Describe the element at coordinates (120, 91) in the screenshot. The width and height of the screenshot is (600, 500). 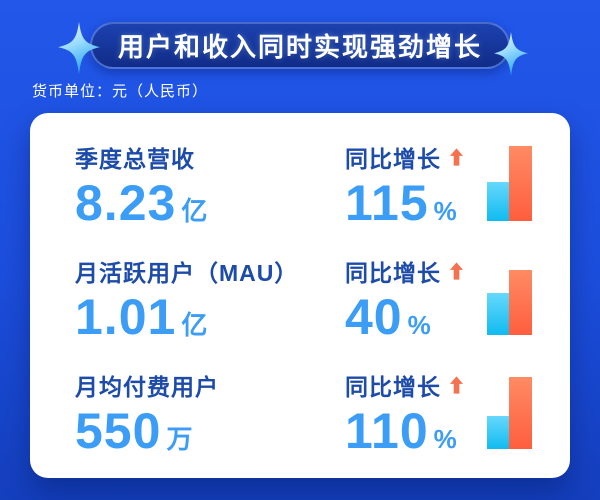
I see `currency-note: 货币单位：元（人民币）` at that location.